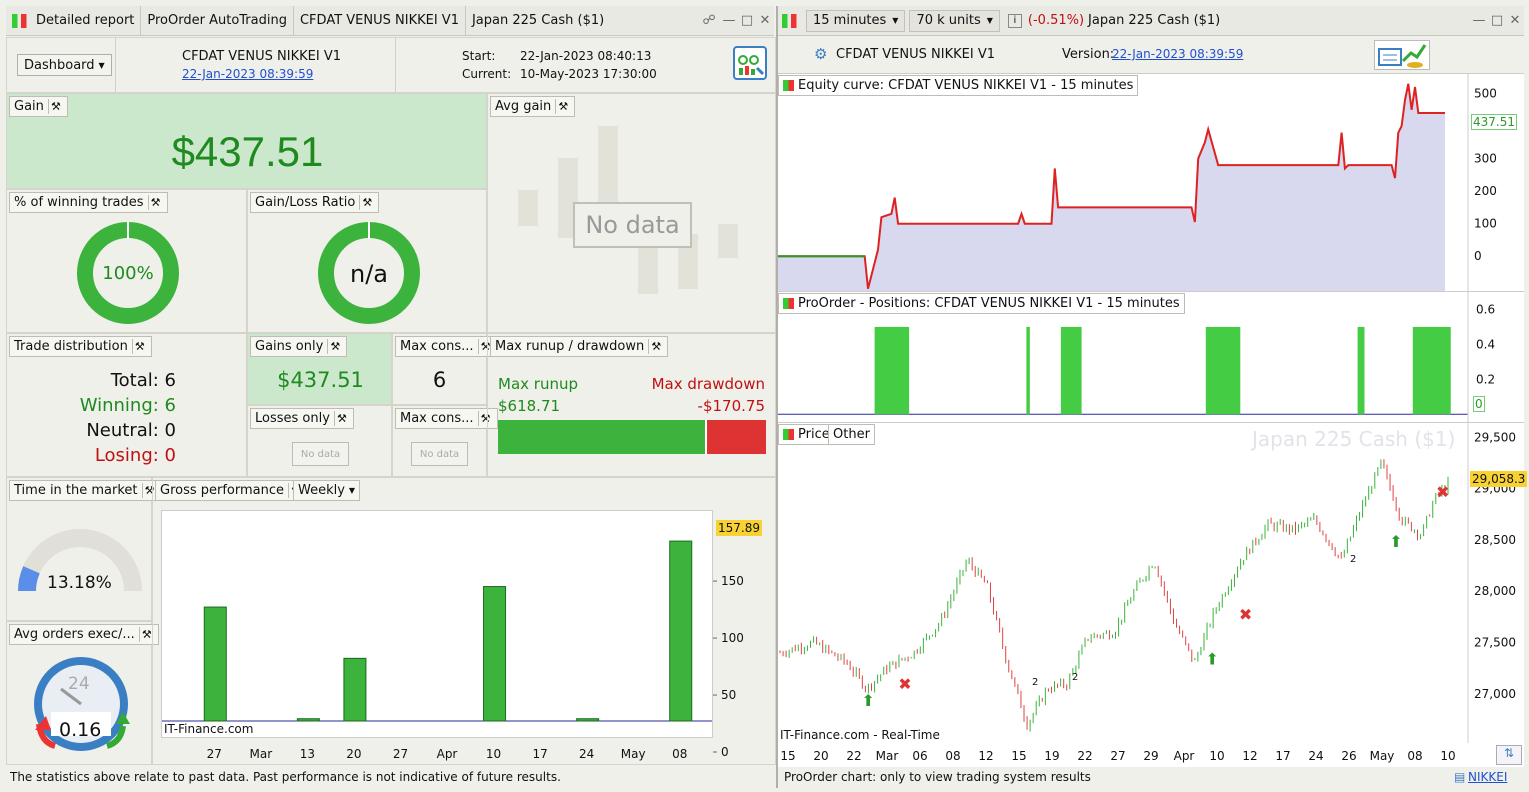 Image resolution: width=1529 pixels, height=792 pixels. Describe the element at coordinates (74, 20) in the screenshot. I see `report-tab: Detailed report` at that location.